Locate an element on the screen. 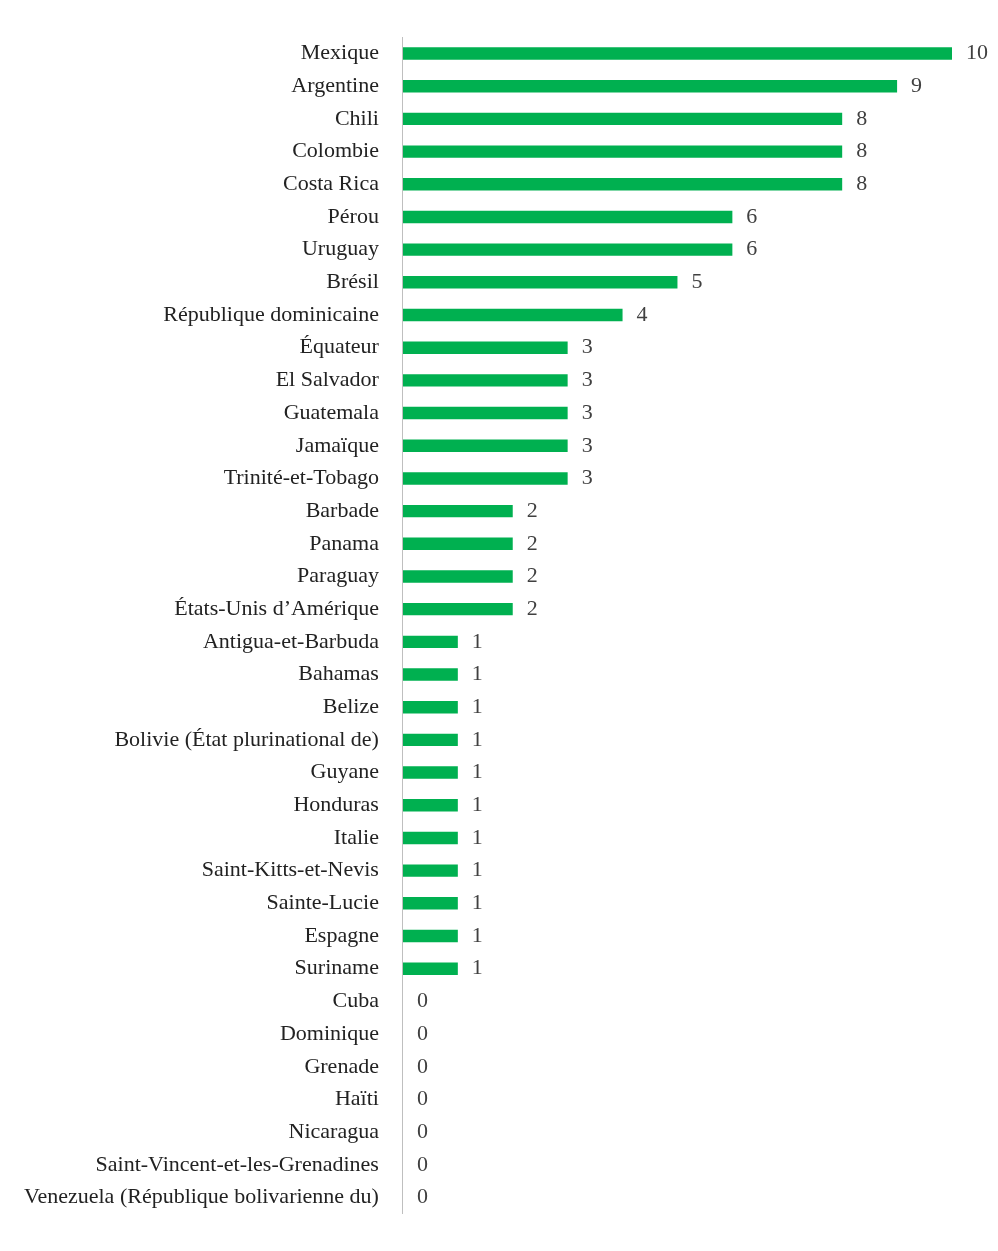  y-tick-label: Brésil is located at coordinates (352, 281).